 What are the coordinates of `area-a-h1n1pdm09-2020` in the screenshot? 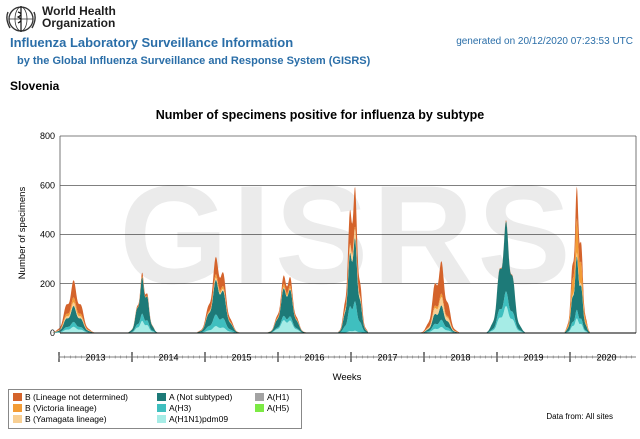 It's located at (577, 325).